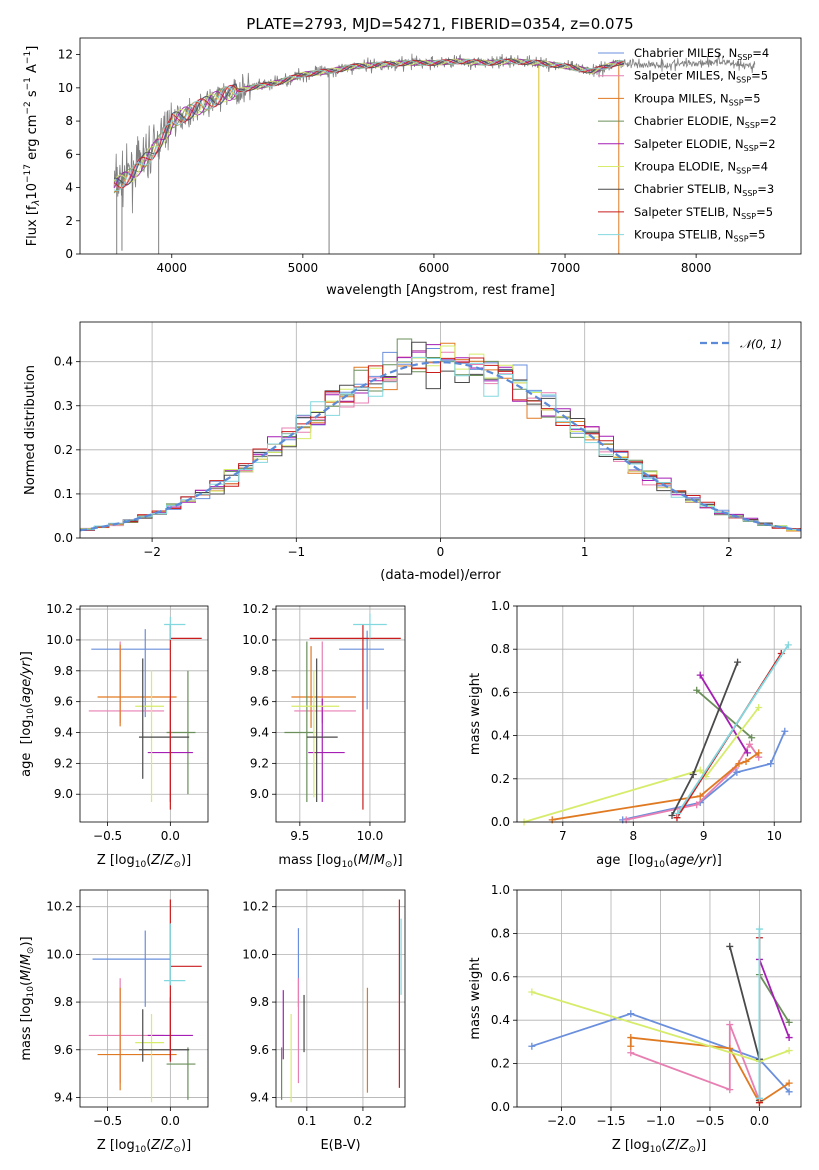  Describe the element at coordinates (296, 552) in the screenshot. I see `x-tick-label: −1` at that location.